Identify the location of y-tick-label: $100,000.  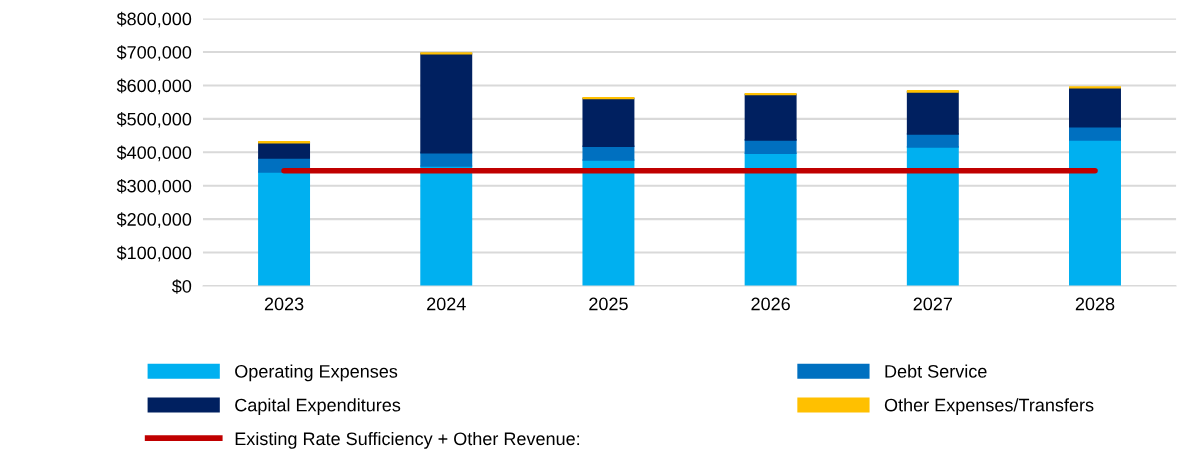
(154, 253).